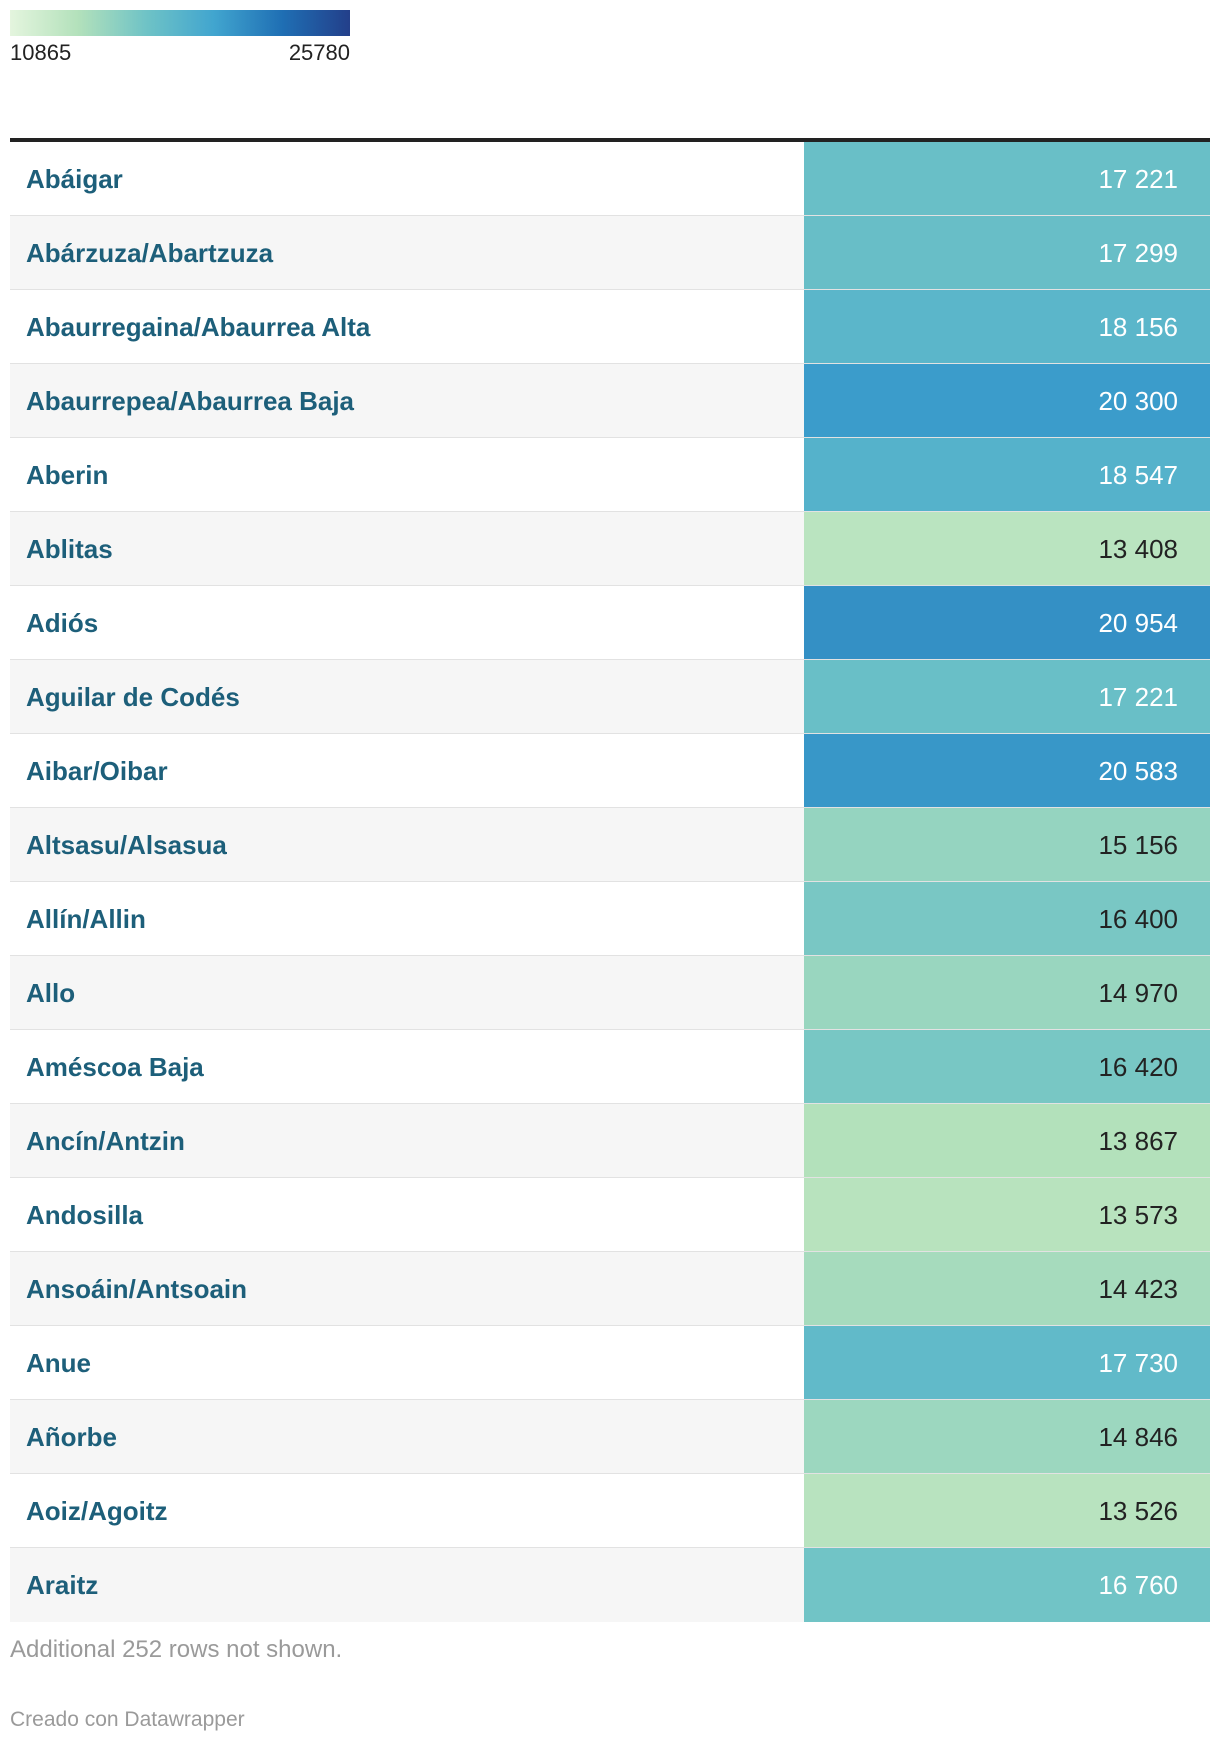 The height and width of the screenshot is (1746, 1220). I want to click on municipality-name: Abaurrepea/Abaurrea Baja, so click(190, 401).